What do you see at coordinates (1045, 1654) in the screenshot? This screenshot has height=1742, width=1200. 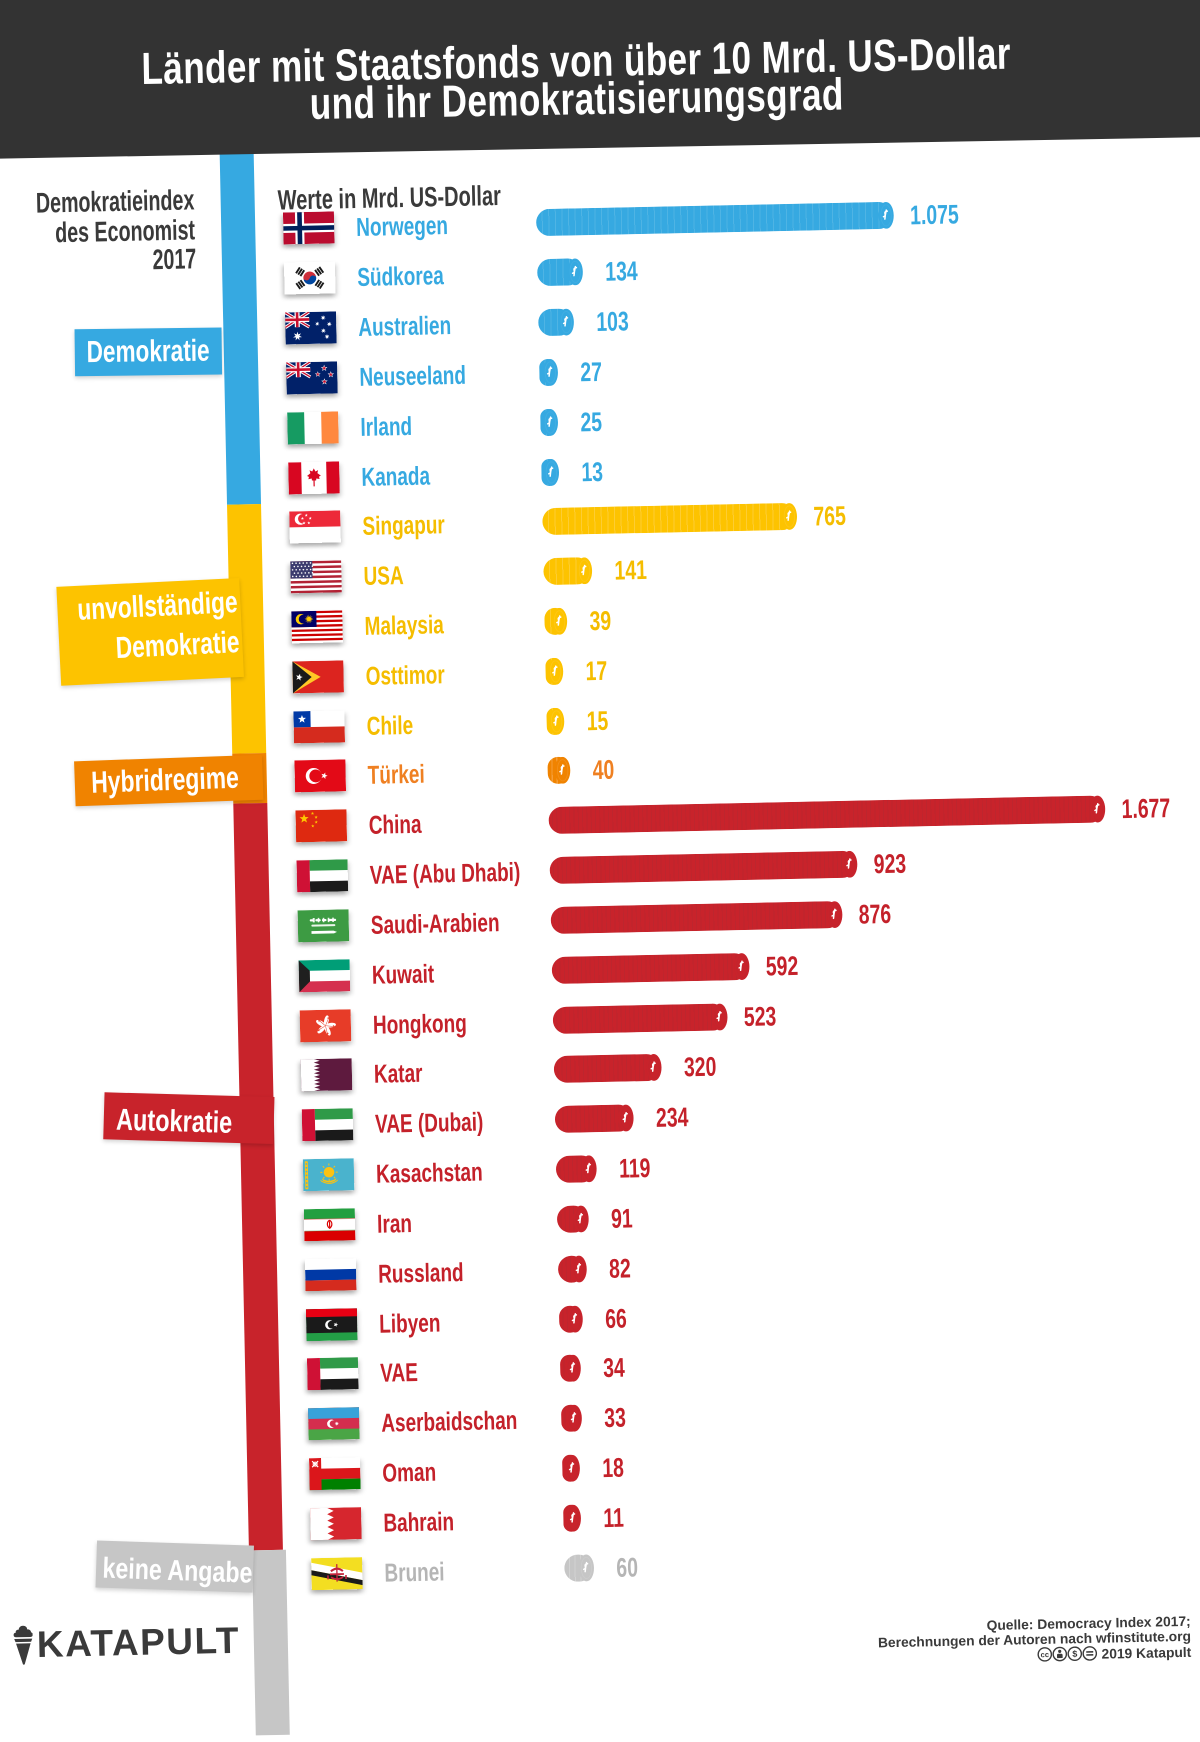 I see `svg-text: cc` at bounding box center [1045, 1654].